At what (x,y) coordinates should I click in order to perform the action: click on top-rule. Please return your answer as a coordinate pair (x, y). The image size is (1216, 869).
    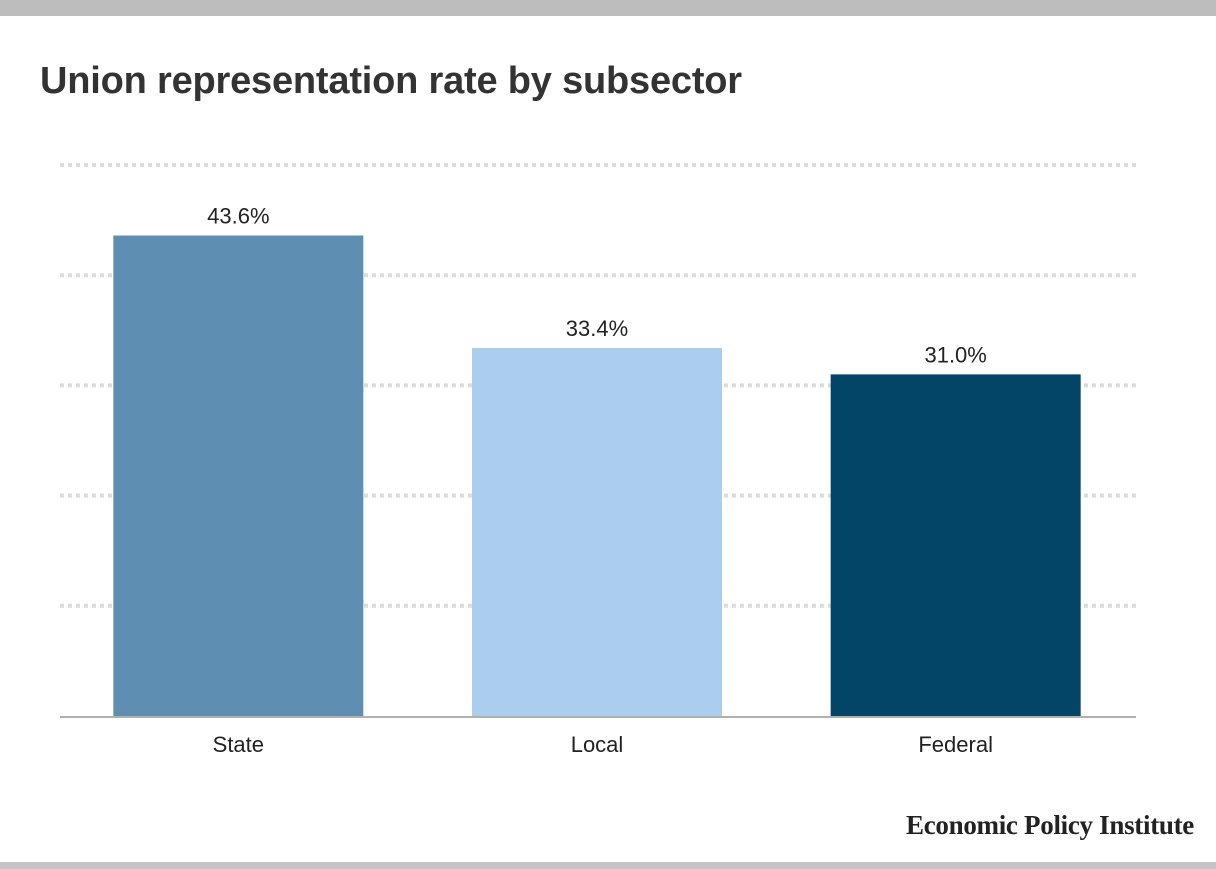
    Looking at the image, I should click on (608, 8).